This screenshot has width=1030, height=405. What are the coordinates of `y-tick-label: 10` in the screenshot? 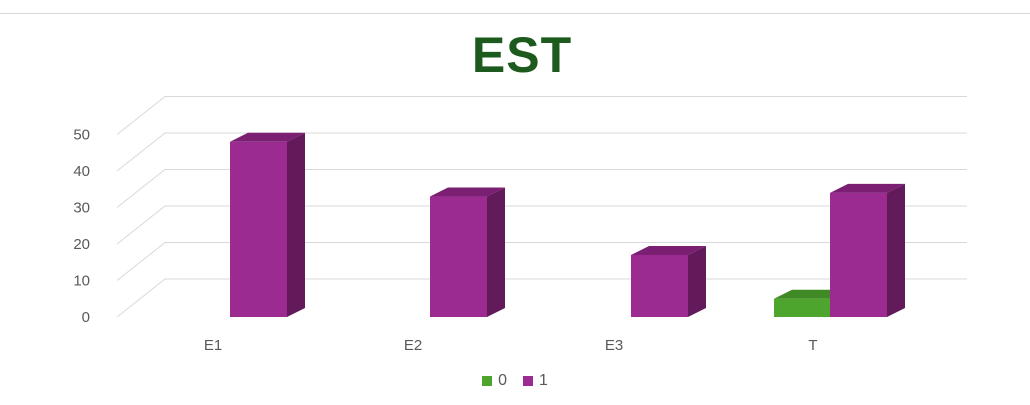 It's located at (81, 281).